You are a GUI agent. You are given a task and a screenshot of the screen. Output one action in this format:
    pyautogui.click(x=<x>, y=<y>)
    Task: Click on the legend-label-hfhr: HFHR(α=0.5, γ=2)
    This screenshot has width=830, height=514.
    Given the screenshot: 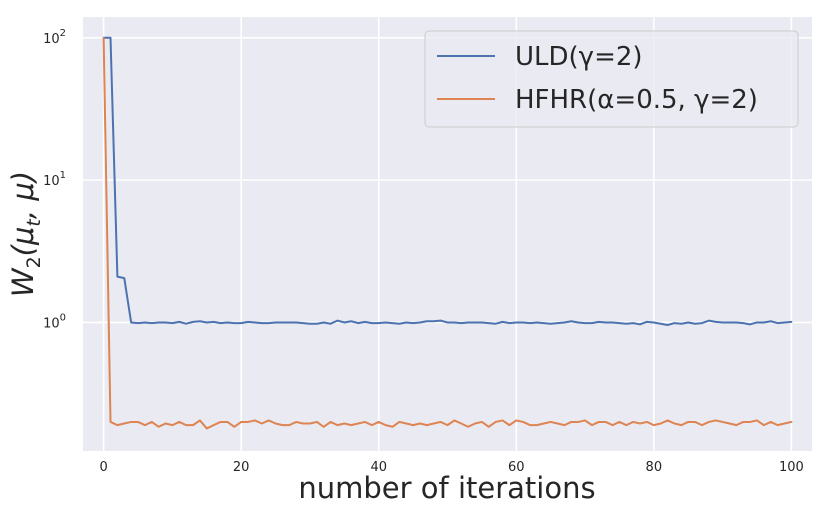 What is the action you would take?
    pyautogui.click(x=636, y=100)
    